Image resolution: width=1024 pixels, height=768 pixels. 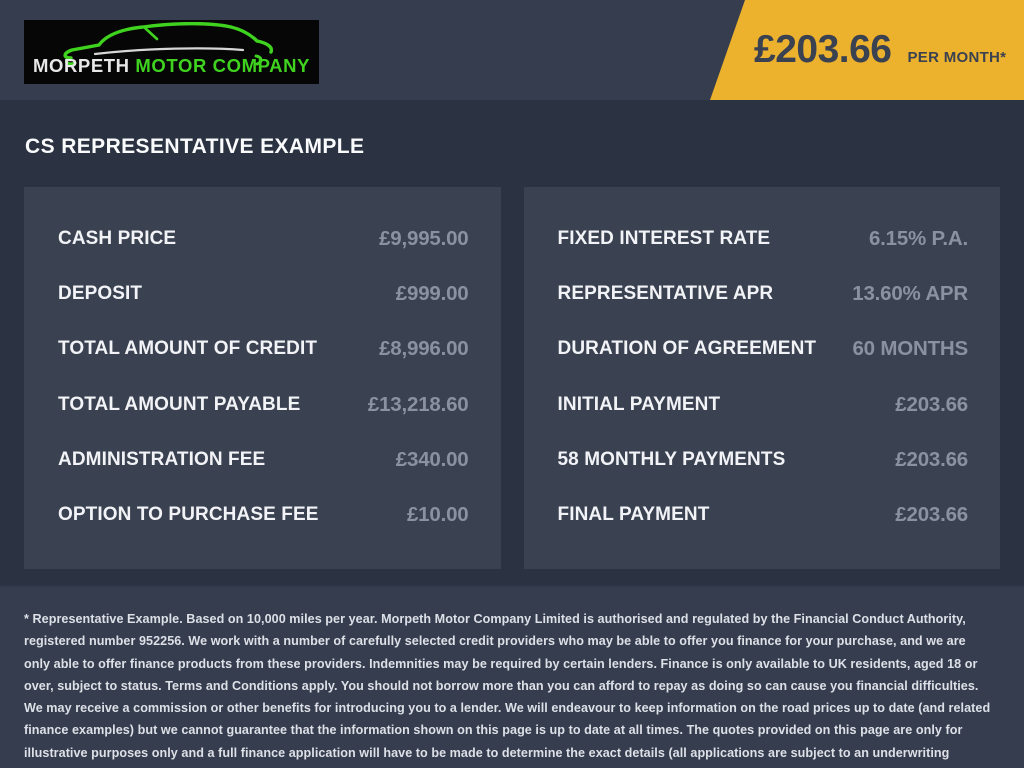 I want to click on finance-row-value: 60 MONTHS, so click(x=910, y=349).